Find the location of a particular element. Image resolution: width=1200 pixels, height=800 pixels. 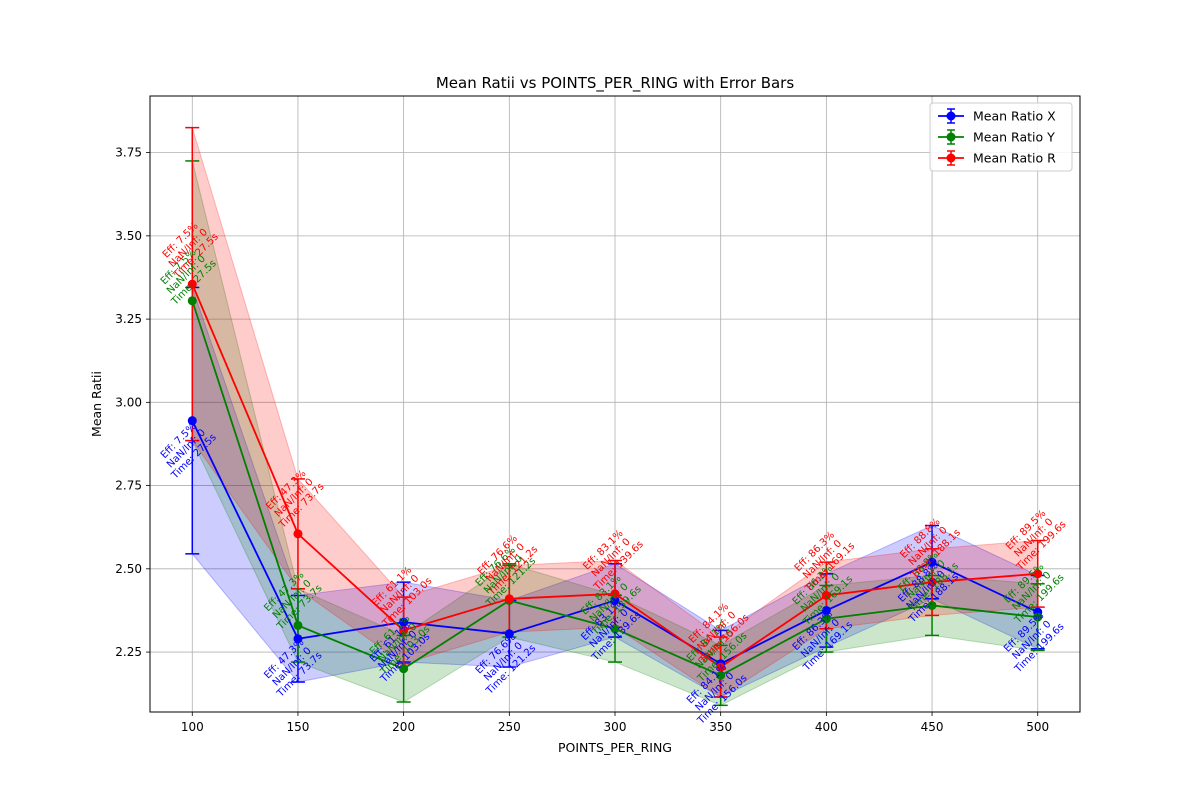

legend: Mean Ratio X Mean Ratio Y Mean Ratio R is located at coordinates (1001, 137).